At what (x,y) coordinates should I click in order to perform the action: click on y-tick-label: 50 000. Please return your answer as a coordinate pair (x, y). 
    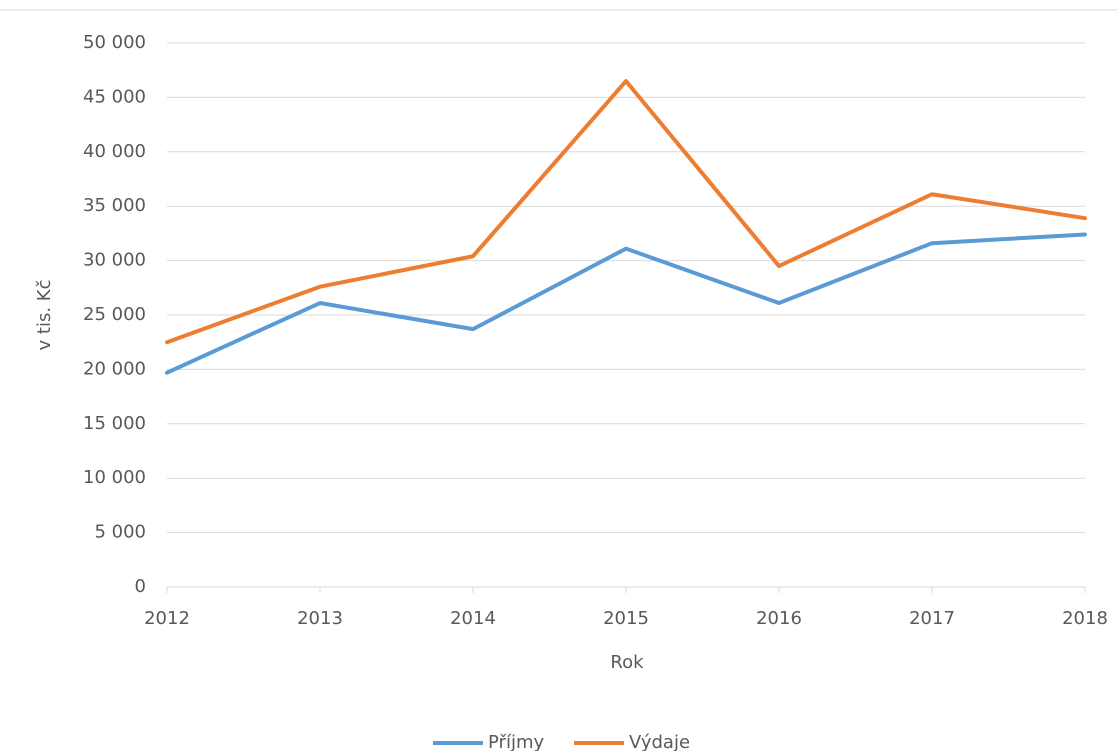
    Looking at the image, I should click on (114, 42).